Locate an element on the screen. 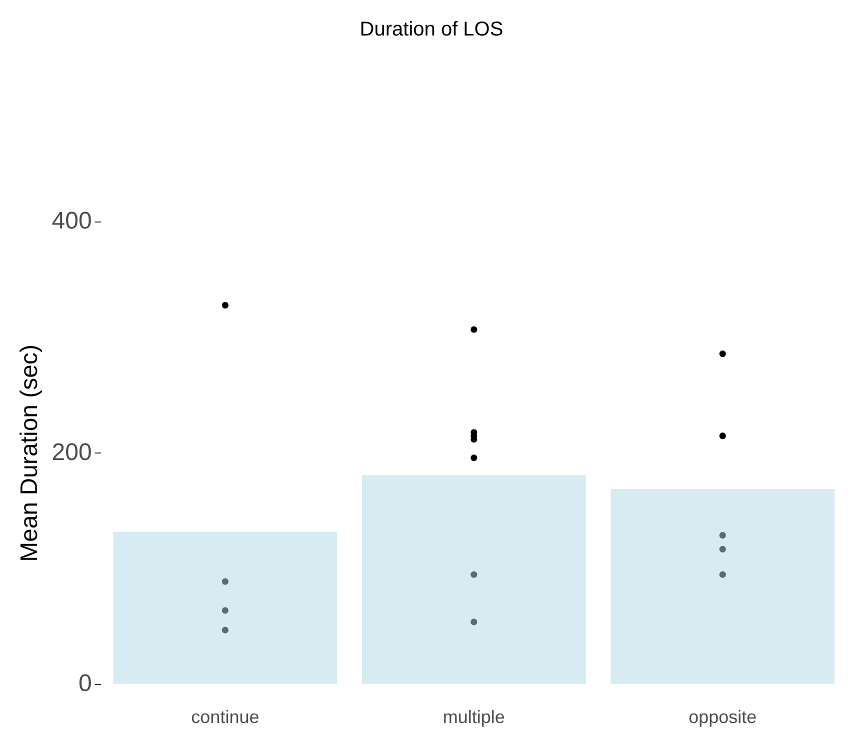 The width and height of the screenshot is (859, 740). y-tick-label: 0 is located at coordinates (85, 684).